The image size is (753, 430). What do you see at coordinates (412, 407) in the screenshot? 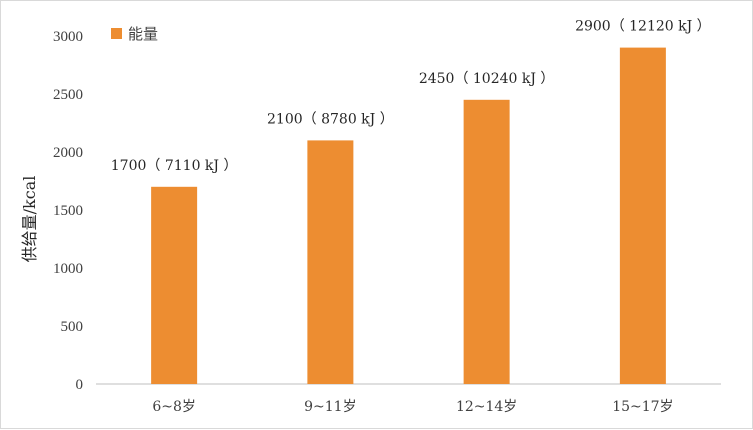
I see `x-axis-categories: 6~8岁 9~11岁 12~14岁 15~17岁` at bounding box center [412, 407].